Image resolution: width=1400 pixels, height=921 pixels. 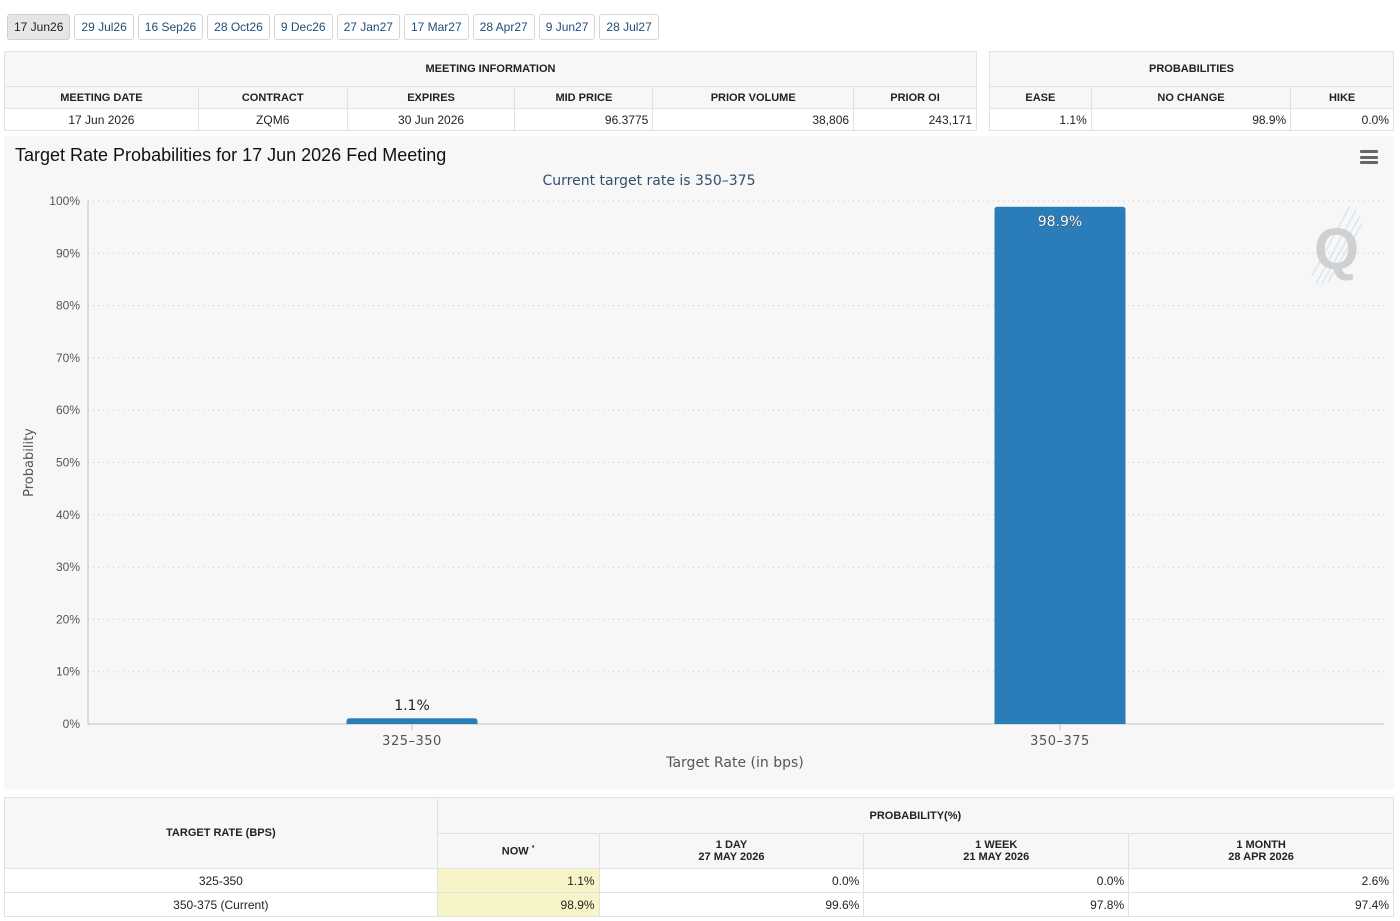 I want to click on y-tick-label: 20%, so click(x=68, y=619).